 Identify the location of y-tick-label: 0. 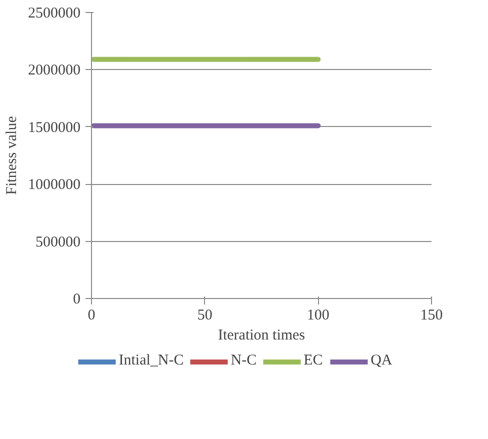
(76, 300).